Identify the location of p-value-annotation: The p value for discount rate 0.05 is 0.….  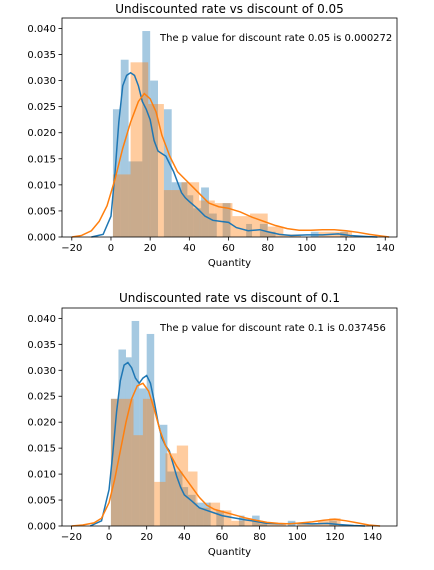
(275, 38).